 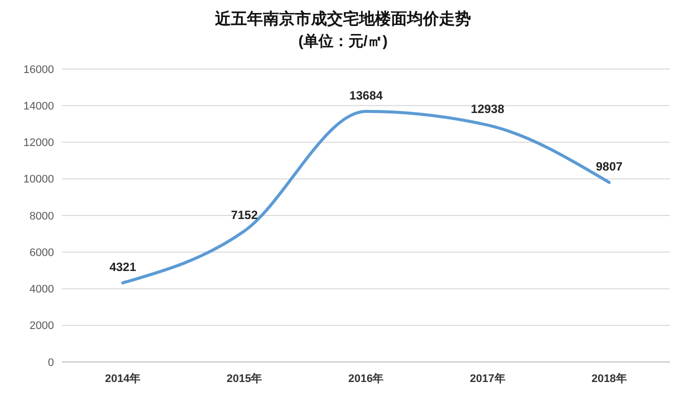 What do you see at coordinates (42, 216) in the screenshot?
I see `y-tick-label: 8000` at bounding box center [42, 216].